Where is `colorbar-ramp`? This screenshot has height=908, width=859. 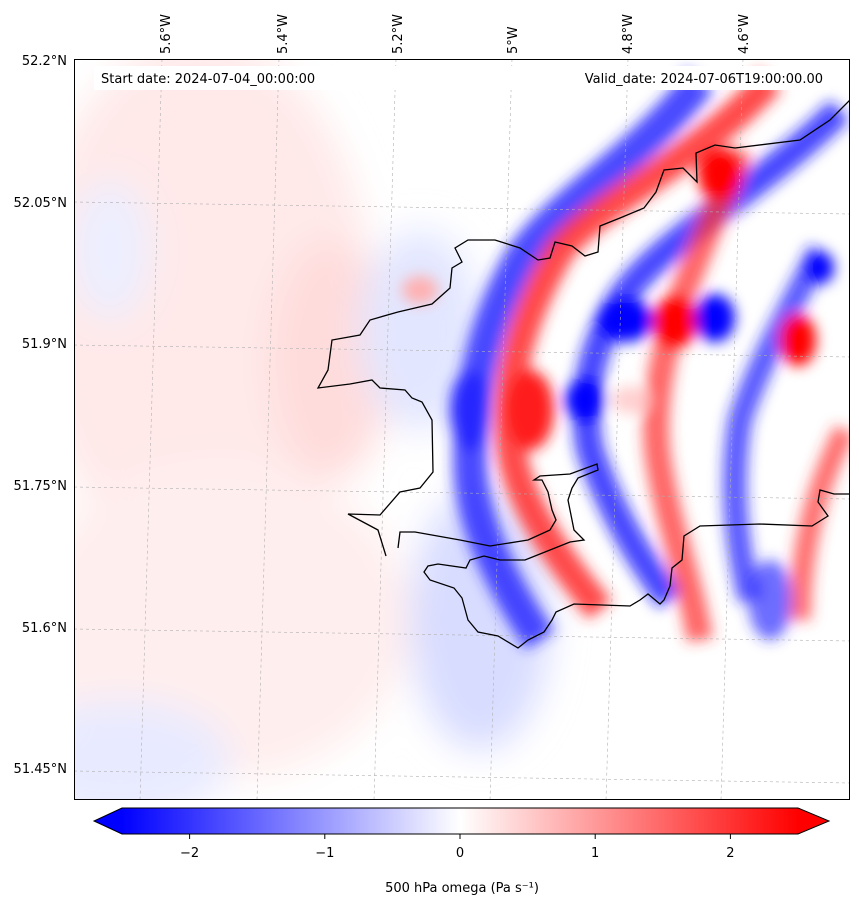
colorbar-ramp is located at coordinates (460, 821).